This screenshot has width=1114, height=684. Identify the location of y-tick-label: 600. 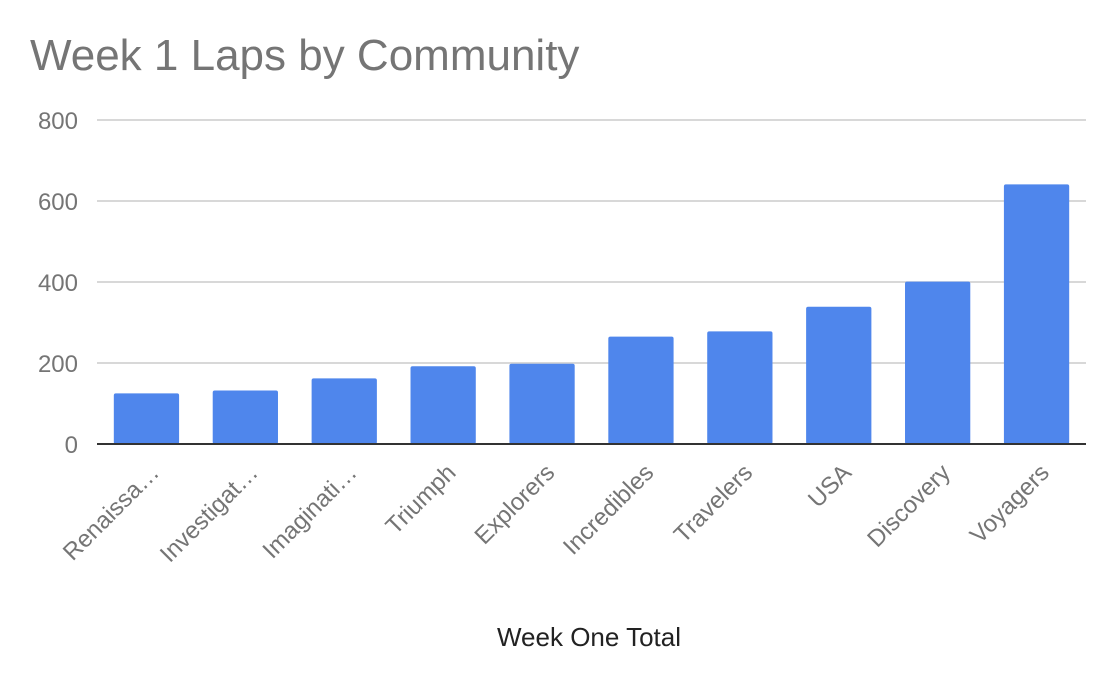
(58, 202).